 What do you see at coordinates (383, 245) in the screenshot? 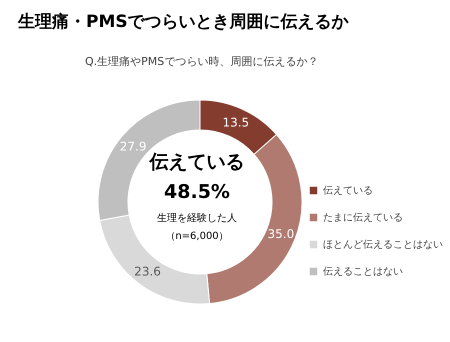
I see `legend-label: ほとんど伝えることはない` at bounding box center [383, 245].